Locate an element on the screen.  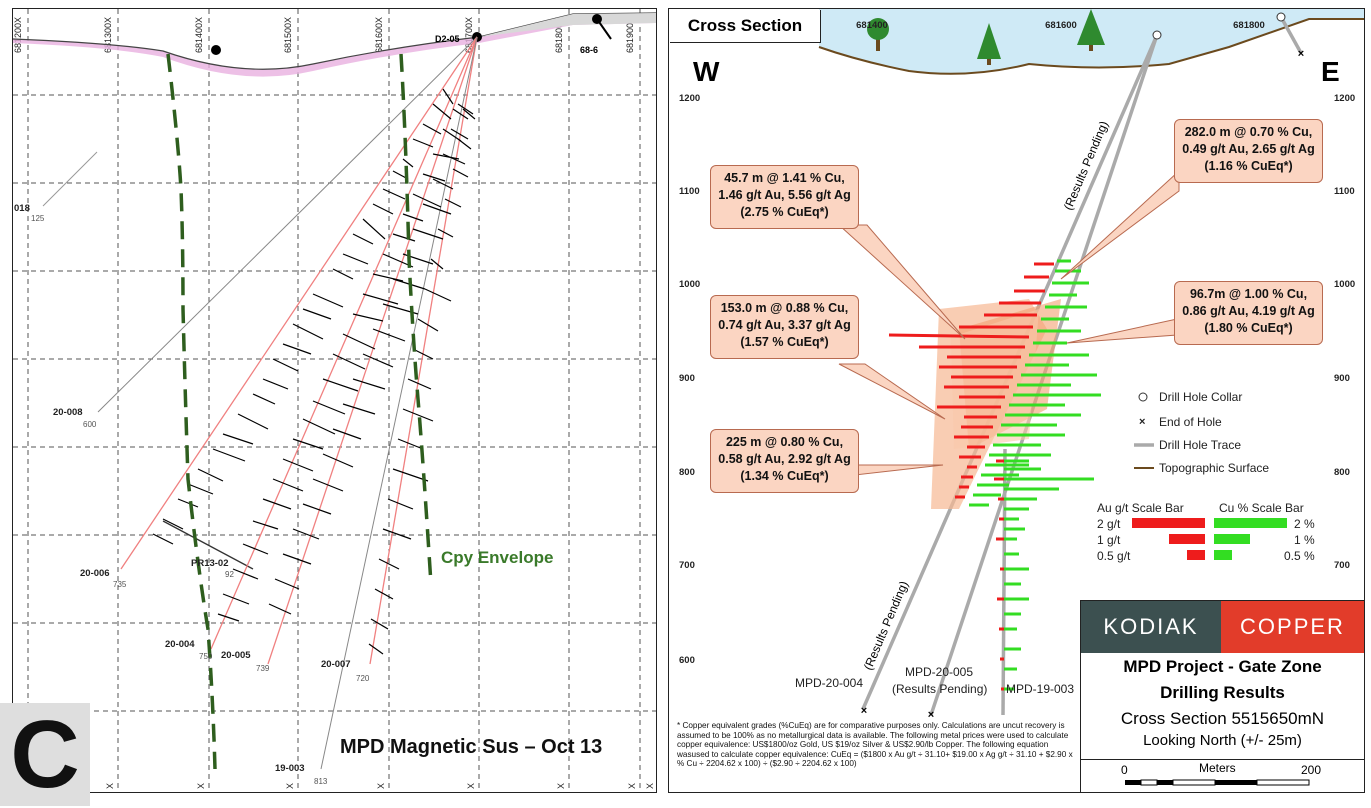
depth-label: 739 is located at coordinates (263, 668).